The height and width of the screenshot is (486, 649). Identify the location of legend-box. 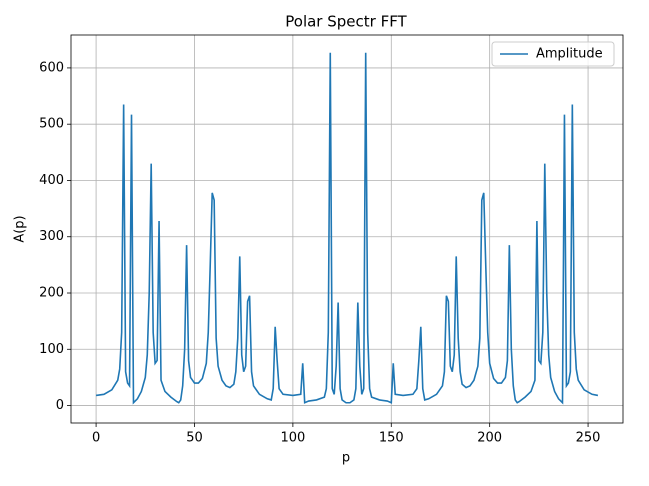
(553, 54).